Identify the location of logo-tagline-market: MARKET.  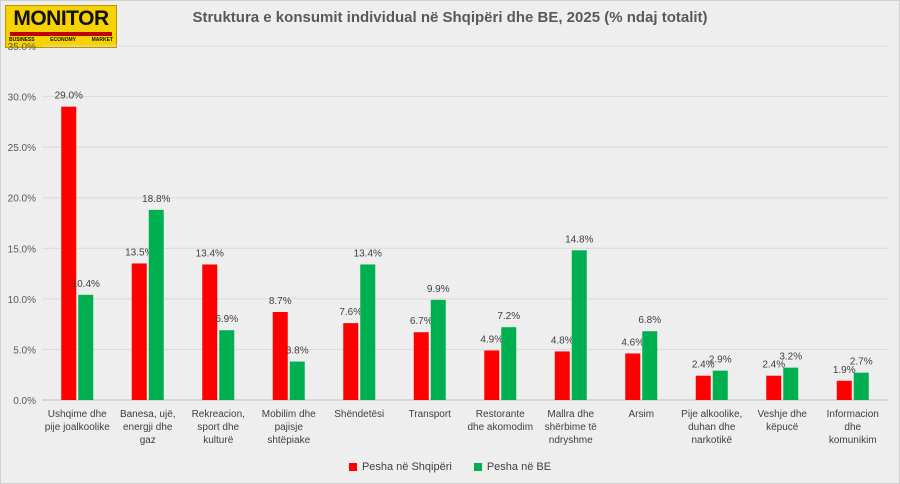
(102, 40).